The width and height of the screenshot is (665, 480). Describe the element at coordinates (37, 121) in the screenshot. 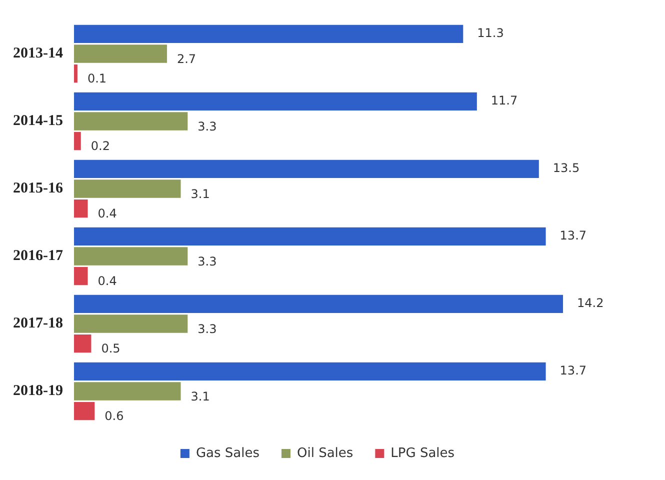

I see `y-tick-label: 2014-15` at that location.